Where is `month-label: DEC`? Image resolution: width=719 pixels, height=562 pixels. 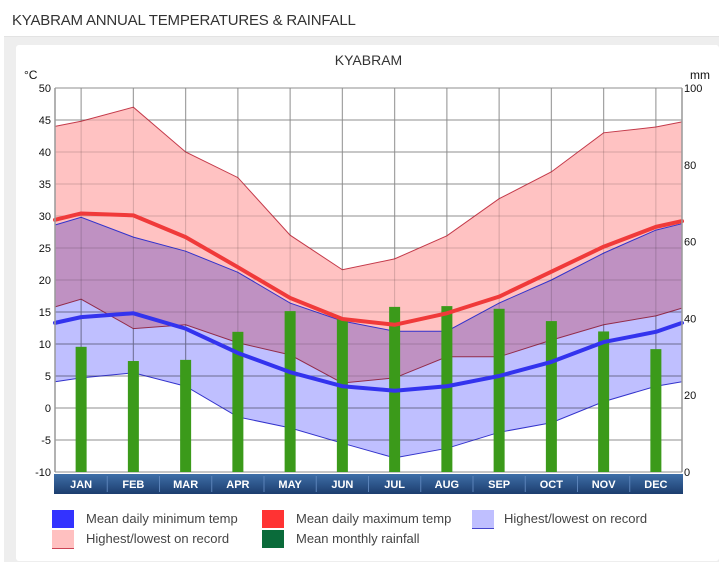
month-label: DEC is located at coordinates (655, 485).